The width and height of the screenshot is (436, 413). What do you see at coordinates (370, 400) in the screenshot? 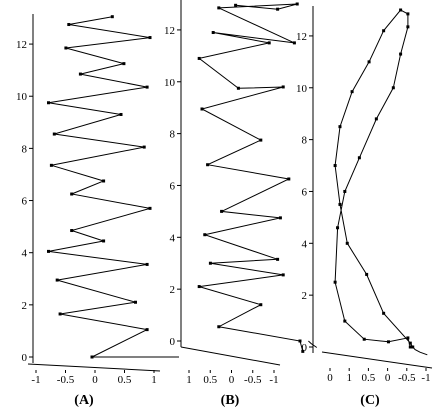
I see `panel-label: (C)` at bounding box center [370, 400].